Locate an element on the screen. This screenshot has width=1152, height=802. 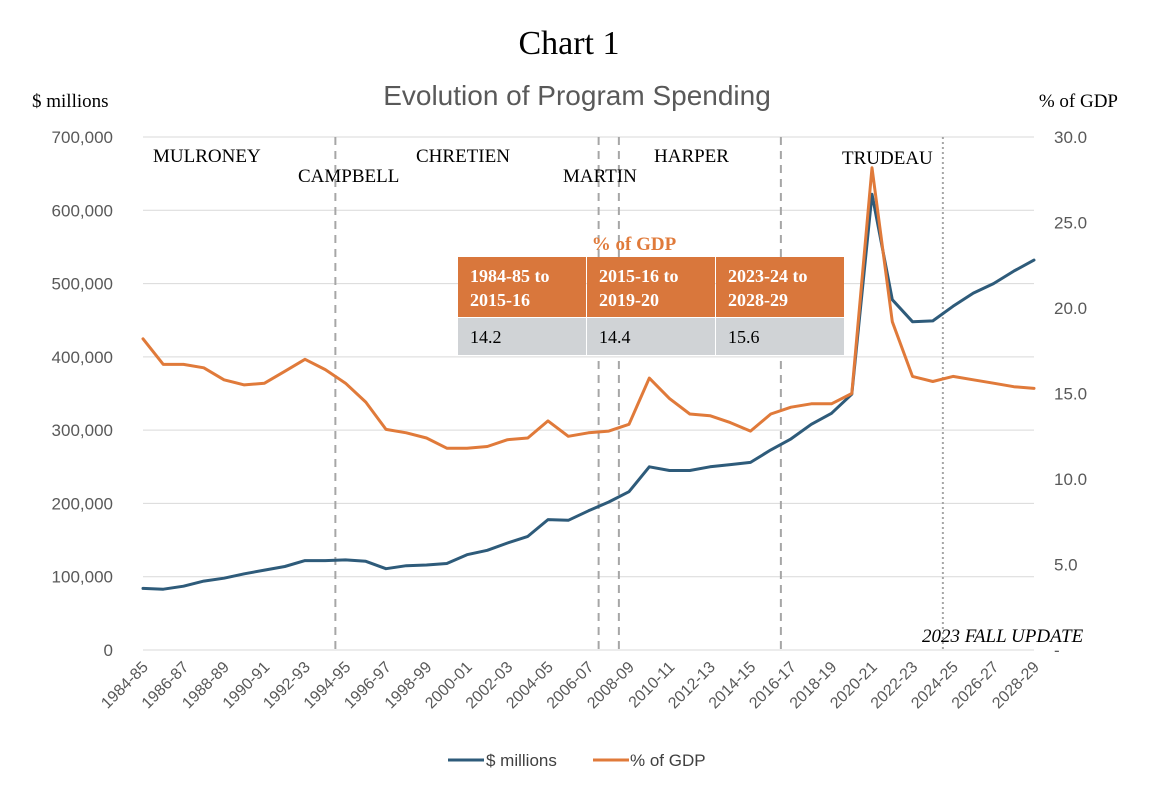
left-y-tick-label: 200,000 is located at coordinates (82, 503).